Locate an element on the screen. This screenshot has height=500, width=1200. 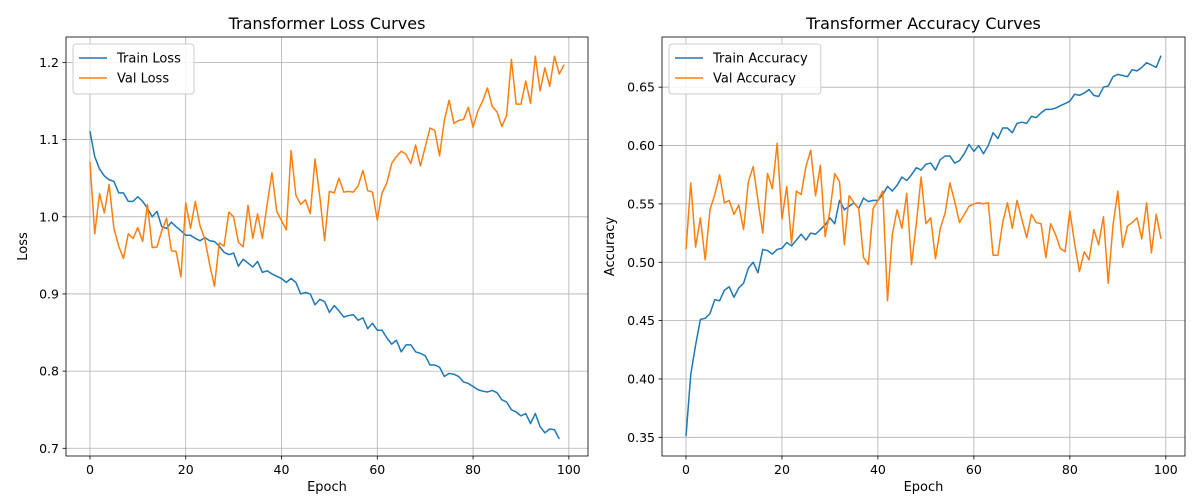
accuracy-y-tick-label: 0.55 is located at coordinates (641, 203).